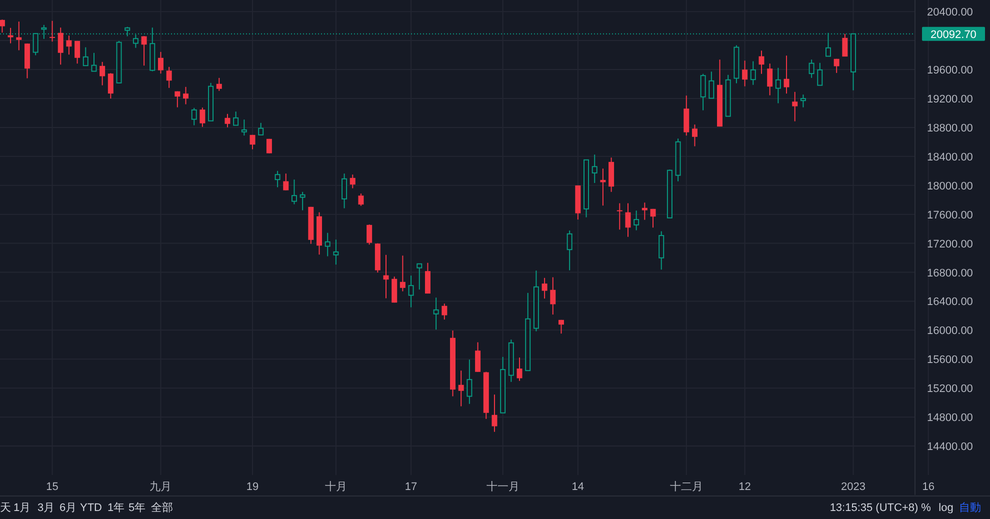 The image size is (990, 519). What do you see at coordinates (970, 508) in the screenshot?
I see `text: 自動` at bounding box center [970, 508].